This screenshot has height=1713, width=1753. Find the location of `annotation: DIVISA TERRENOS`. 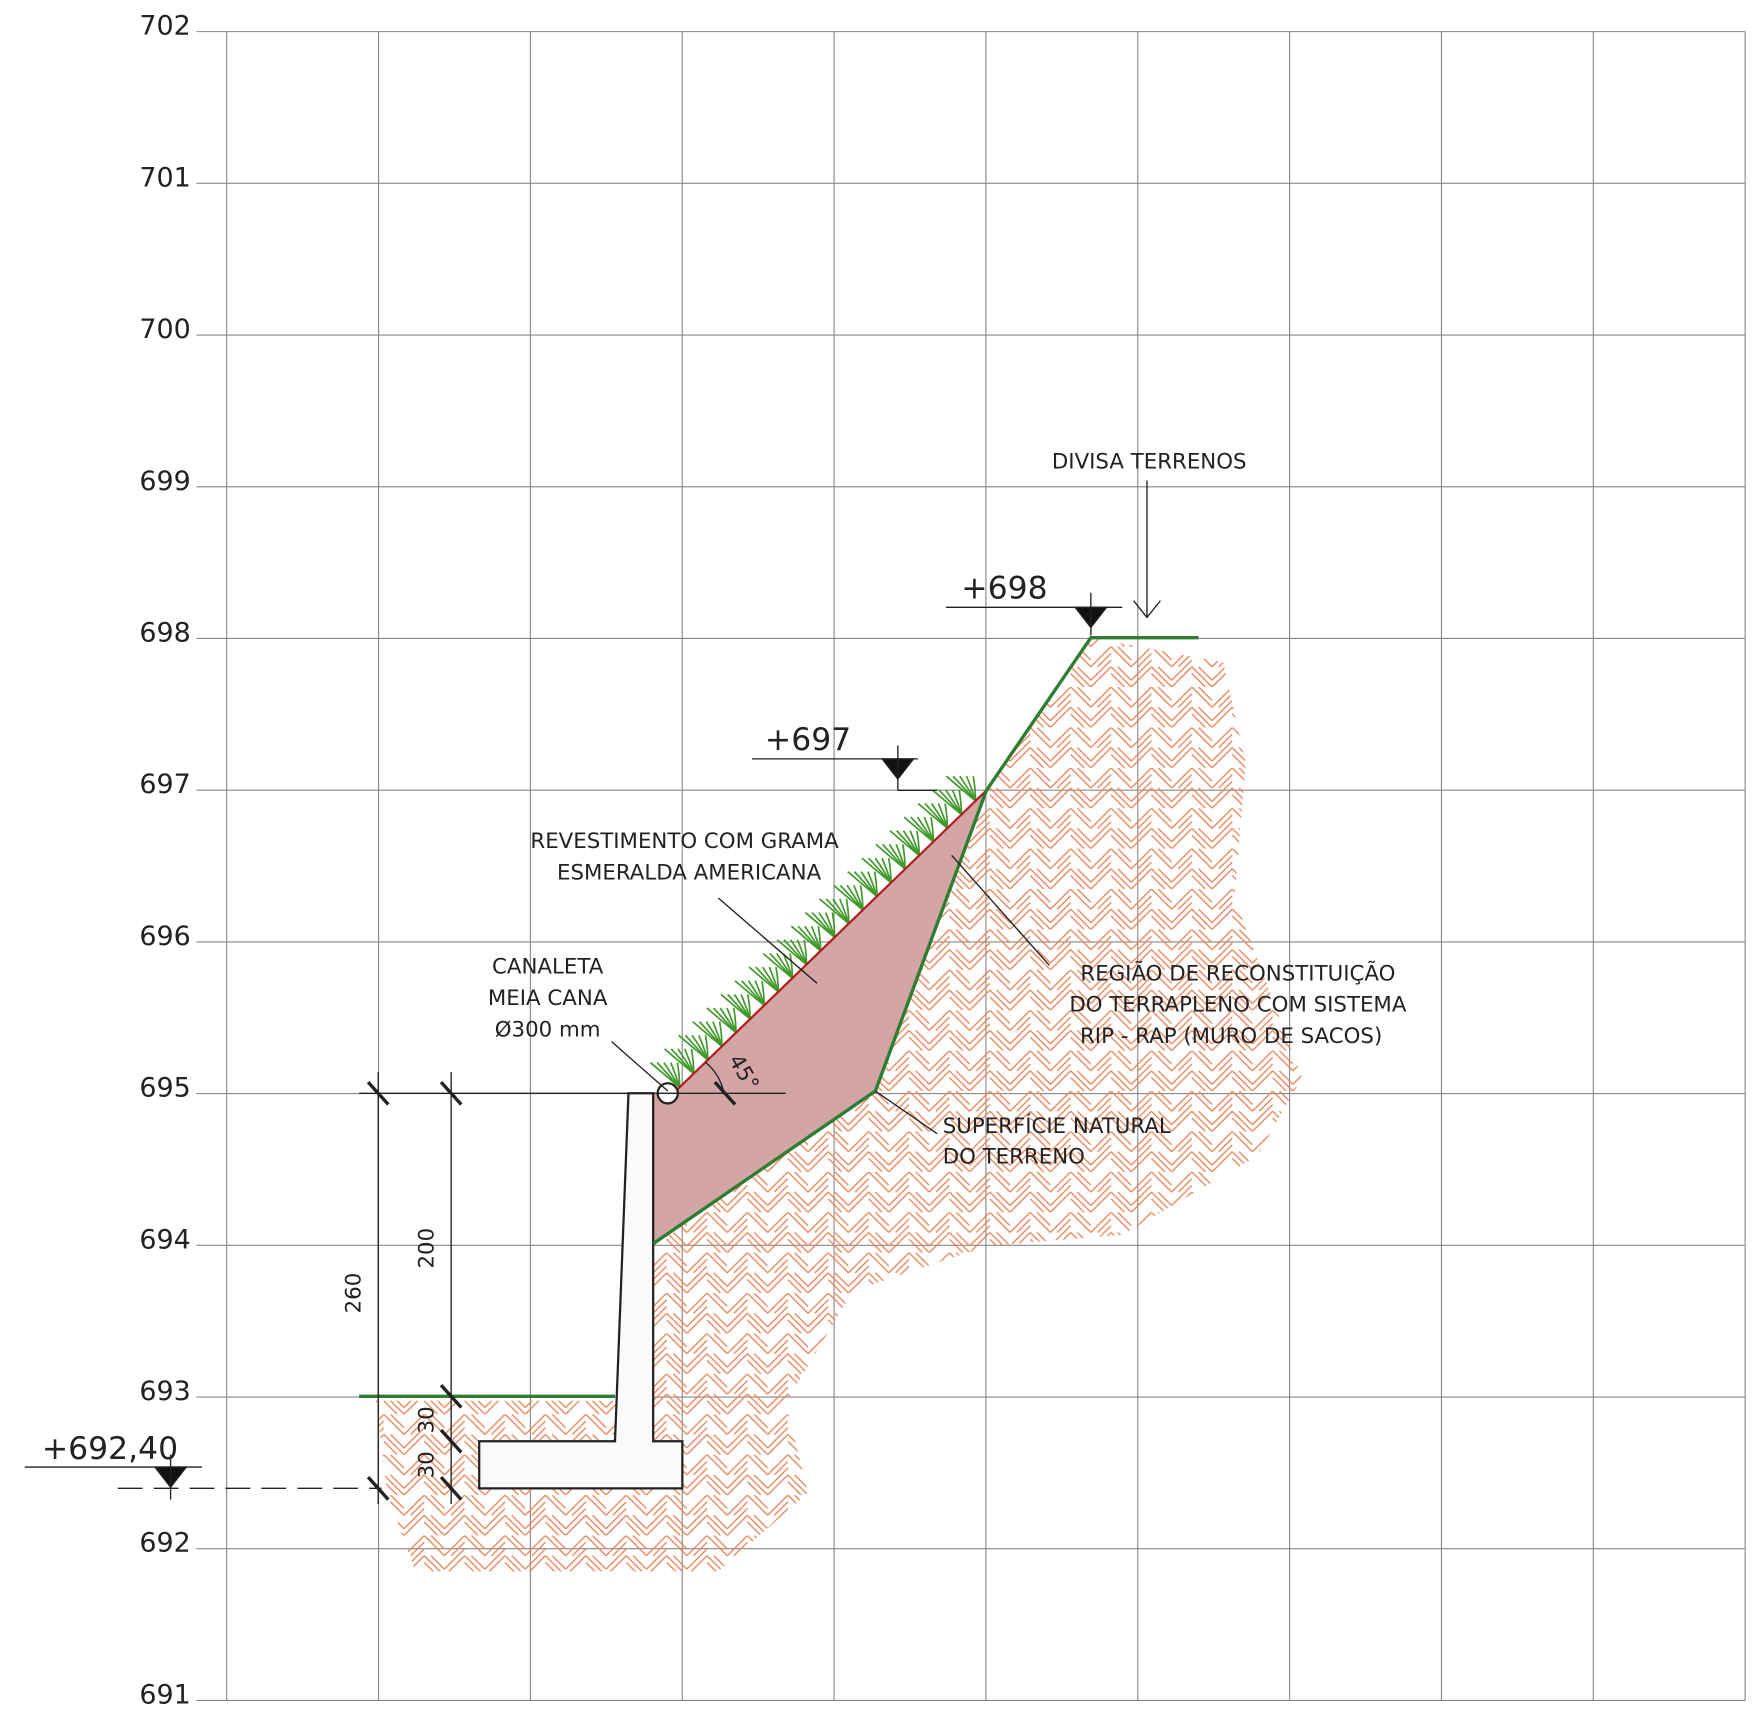

annotation: DIVISA TERRENOS is located at coordinates (1149, 462).